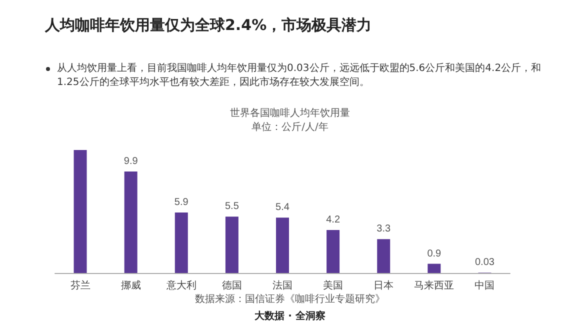 The width and height of the screenshot is (580, 325). What do you see at coordinates (180, 286) in the screenshot?
I see `x-tick-label: 意大利` at bounding box center [180, 286].